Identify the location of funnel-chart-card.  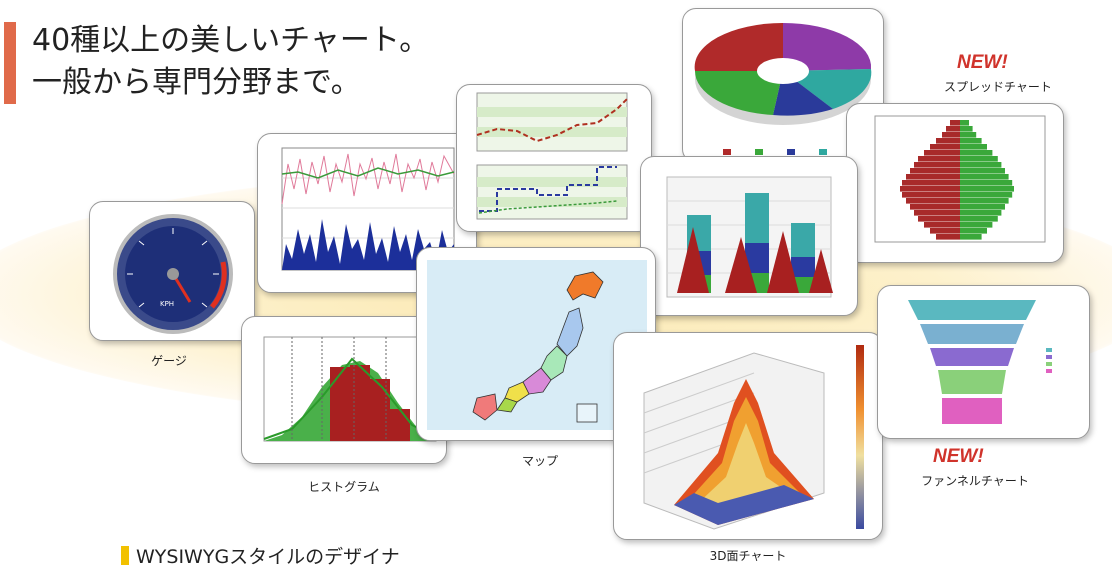
(983, 362).